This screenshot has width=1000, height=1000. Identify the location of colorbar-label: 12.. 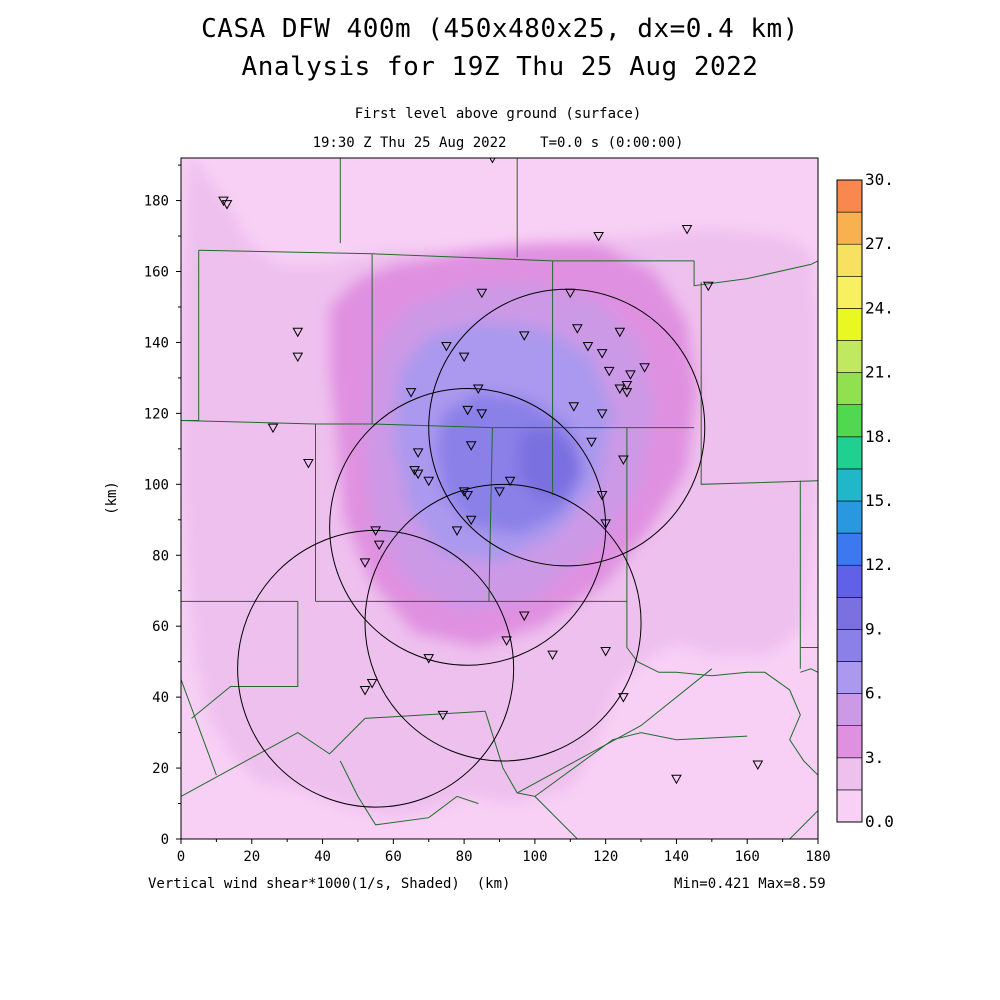
(879, 564).